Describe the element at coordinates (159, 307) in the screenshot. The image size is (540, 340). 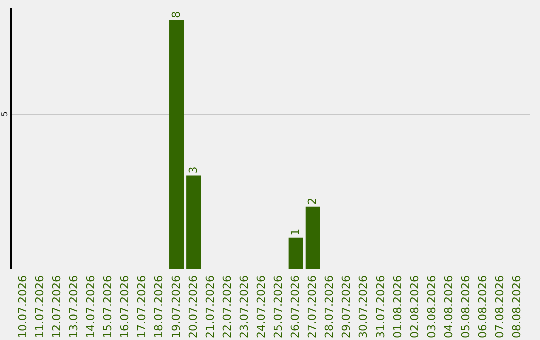
I see `x-tick-label: 18.07.2026` at that location.